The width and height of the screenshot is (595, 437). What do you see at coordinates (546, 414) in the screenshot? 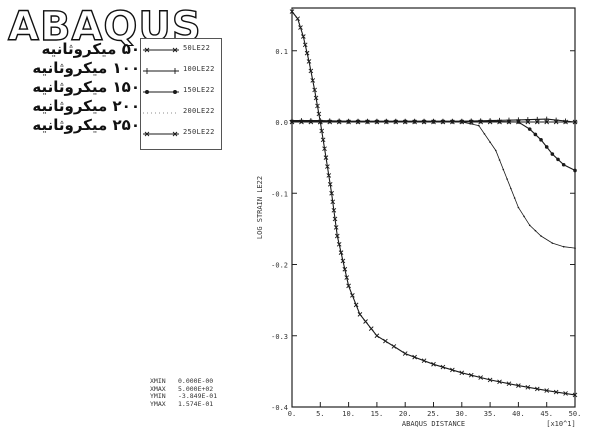
I see `x-tick-label: 45.` at bounding box center [546, 414].